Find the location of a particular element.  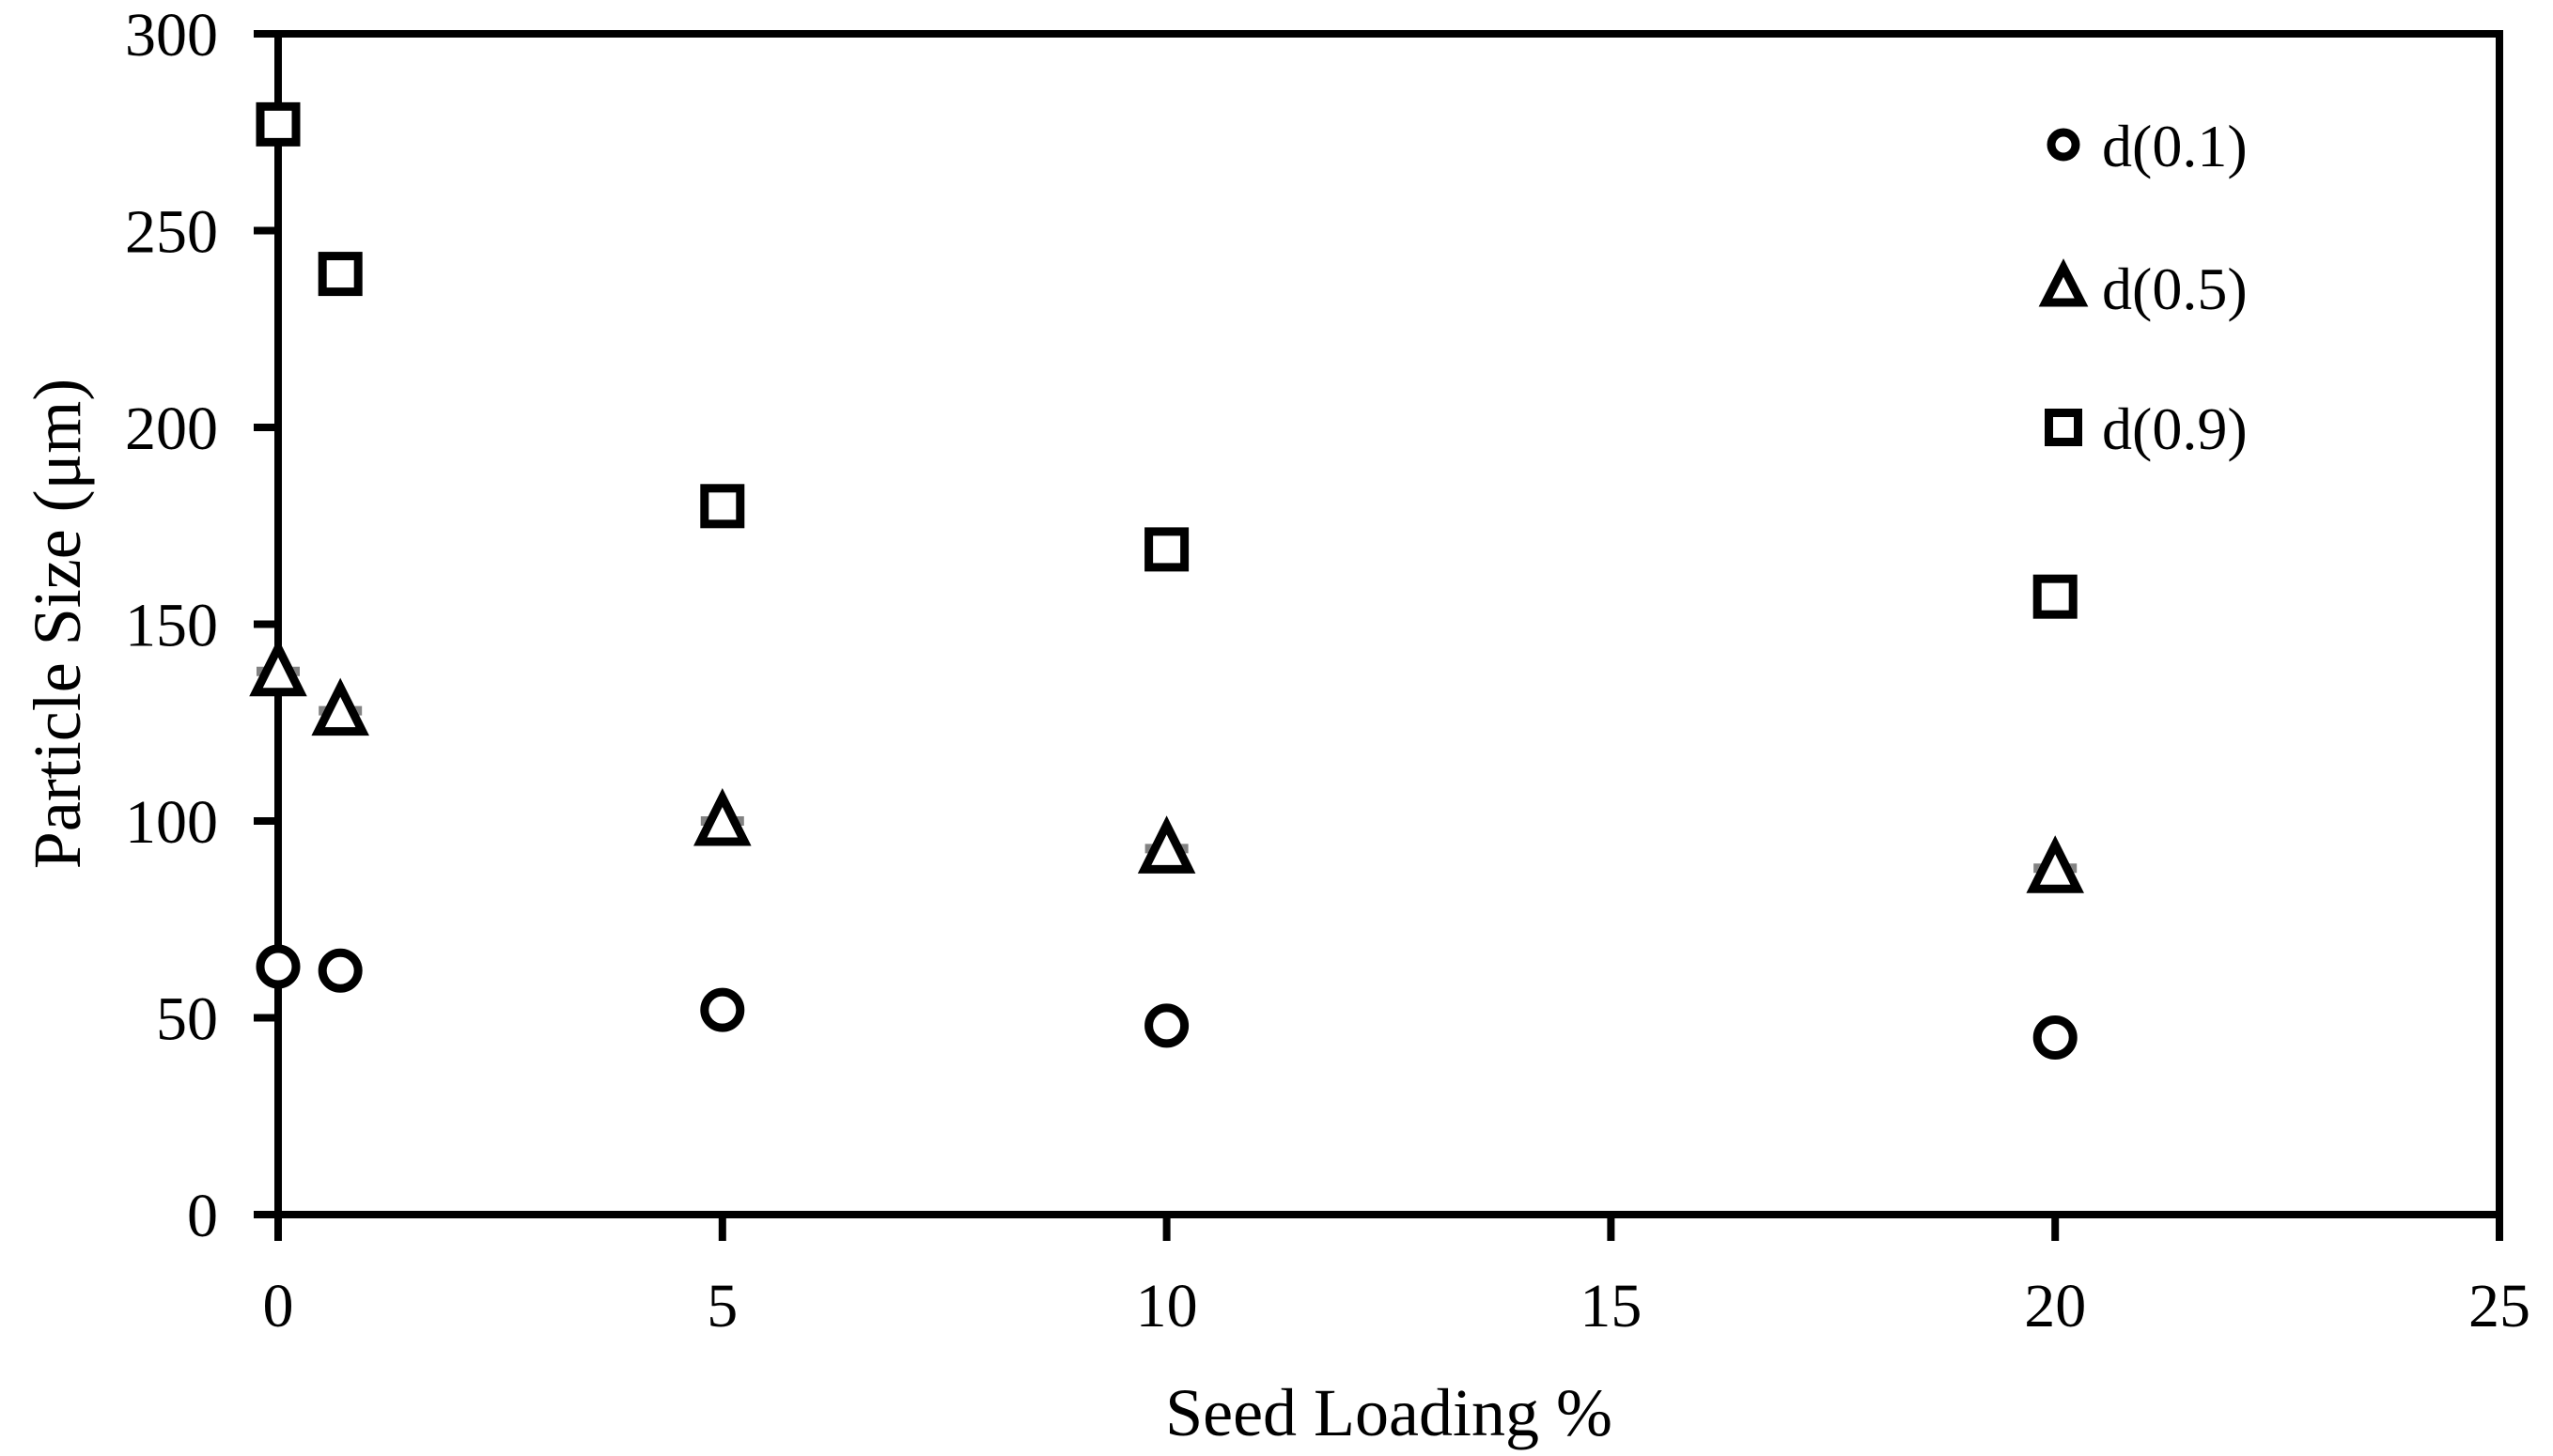

y-tick-label: 0 is located at coordinates (203, 1216).